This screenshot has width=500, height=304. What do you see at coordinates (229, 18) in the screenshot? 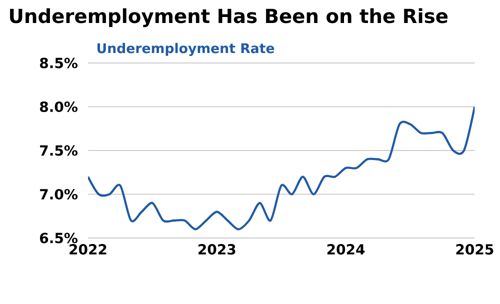
I see `chart-title: Underemployment Has Been on the Rise` at bounding box center [229, 18].